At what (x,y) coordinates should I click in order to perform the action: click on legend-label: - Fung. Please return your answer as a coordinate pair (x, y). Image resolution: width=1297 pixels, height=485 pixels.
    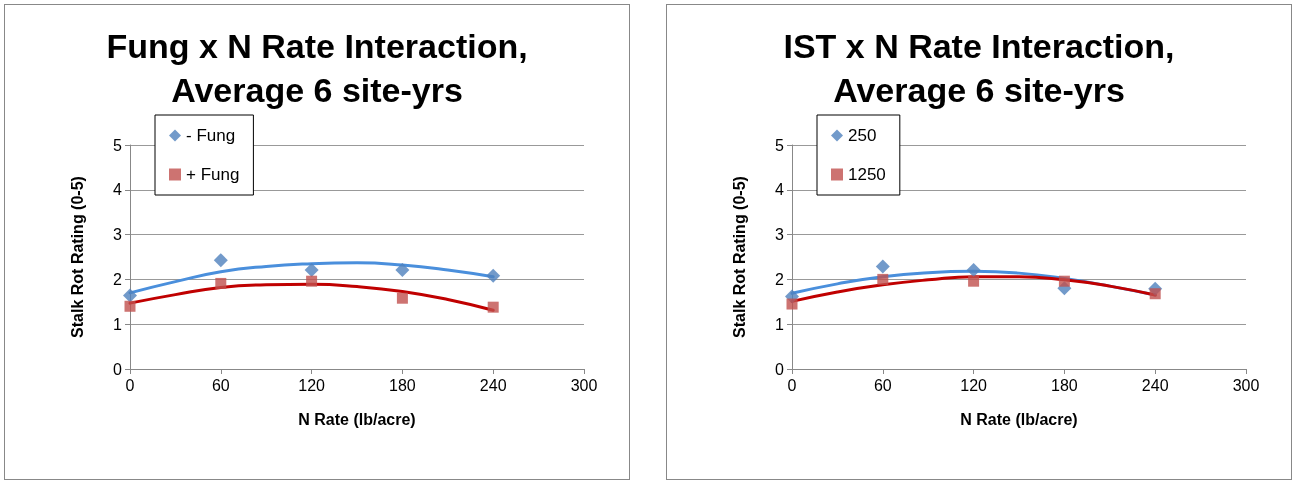
    Looking at the image, I should click on (211, 135).